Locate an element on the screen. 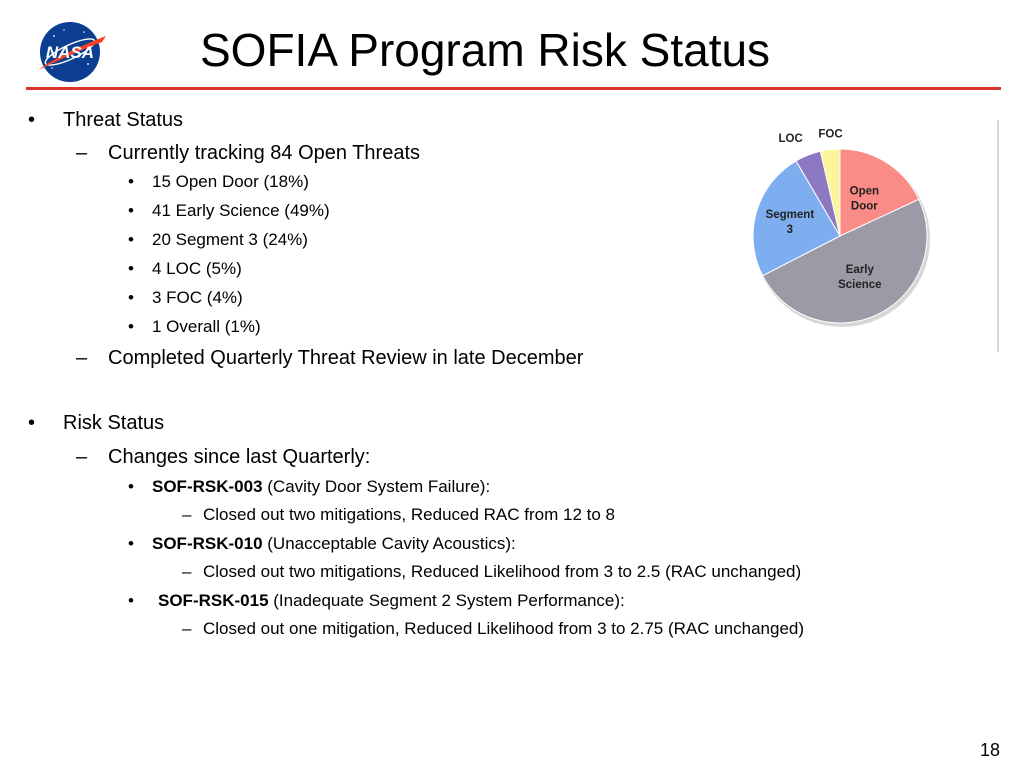  threat-pie-chart: Open Door Early Science Segment 3 LOC FOC is located at coordinates (869, 237).